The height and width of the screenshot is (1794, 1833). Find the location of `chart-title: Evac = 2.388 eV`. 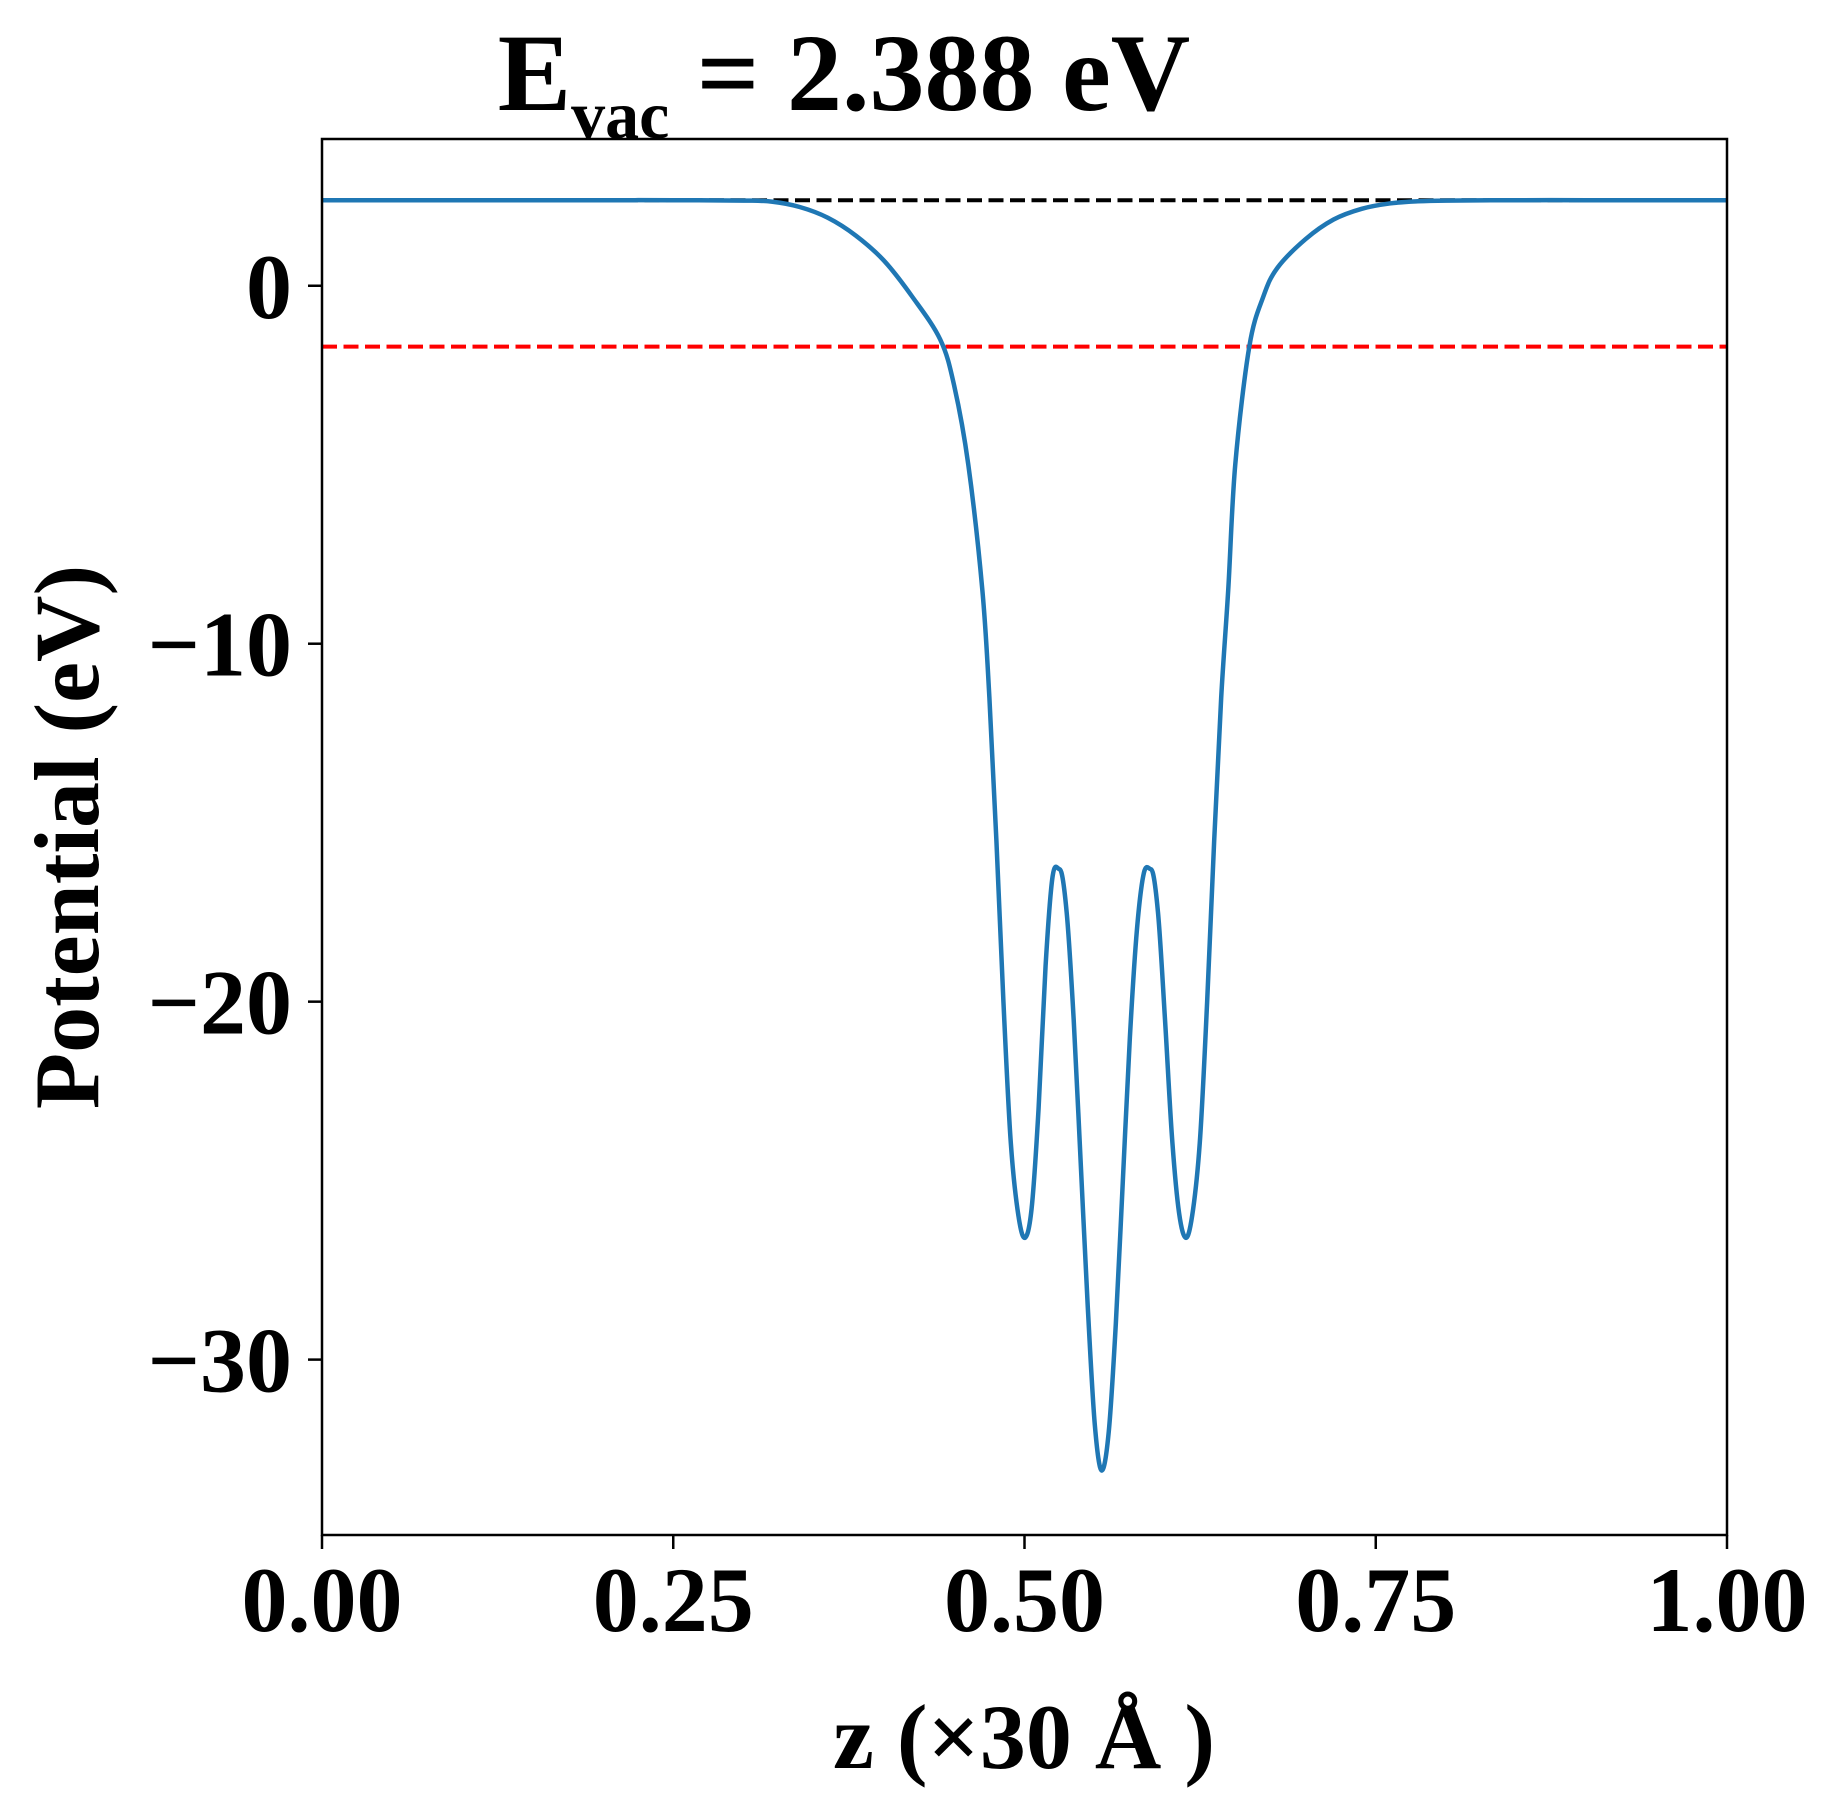

chart-title: Evac = 2.388 eV is located at coordinates (844, 82).